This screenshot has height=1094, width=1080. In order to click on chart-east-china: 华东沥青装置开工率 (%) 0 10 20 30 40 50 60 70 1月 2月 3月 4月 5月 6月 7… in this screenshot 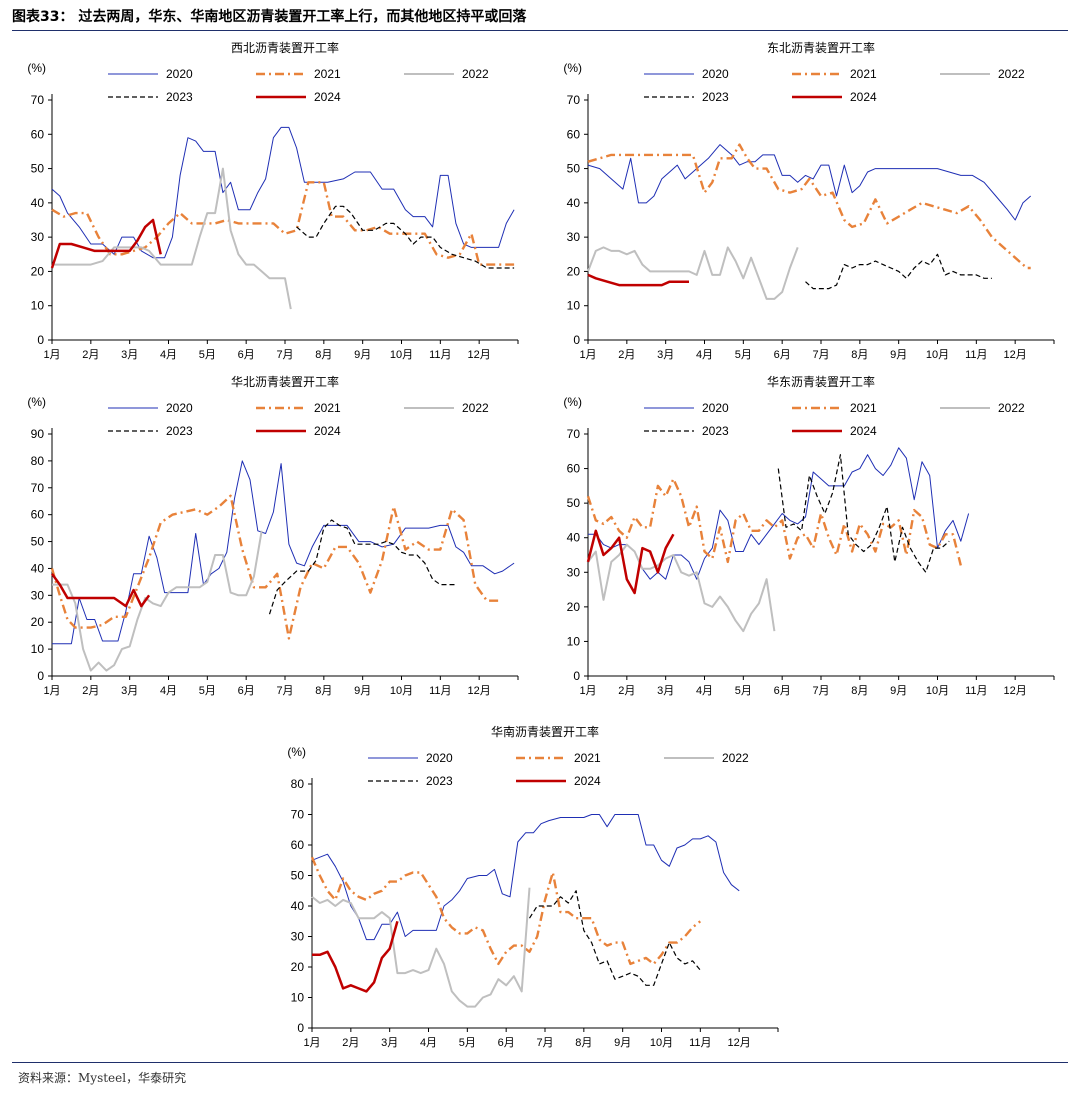, I will do `click(804, 538)`.